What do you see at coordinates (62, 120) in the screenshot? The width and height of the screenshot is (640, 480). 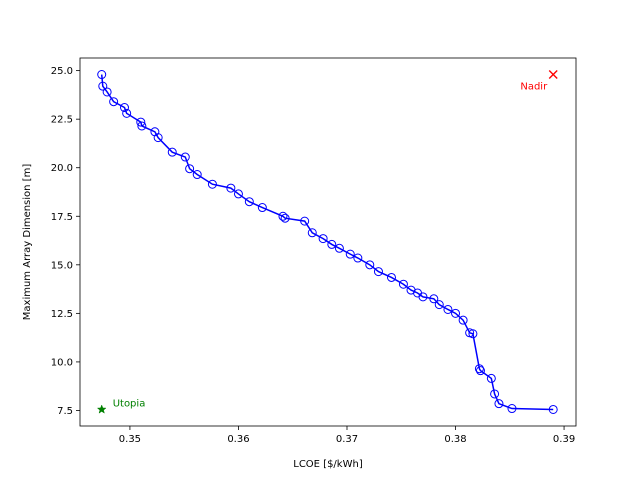 I see `y-tick-label: 22.5` at bounding box center [62, 120].